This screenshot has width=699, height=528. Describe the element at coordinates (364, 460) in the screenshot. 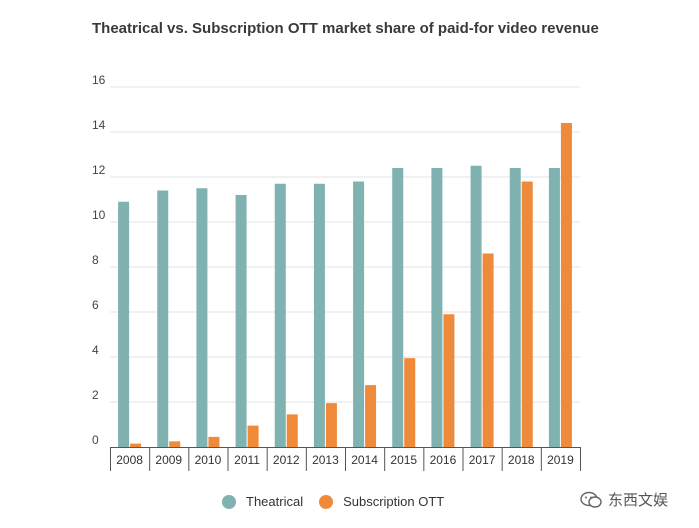

I see `x-tick-label: 2014` at that location.